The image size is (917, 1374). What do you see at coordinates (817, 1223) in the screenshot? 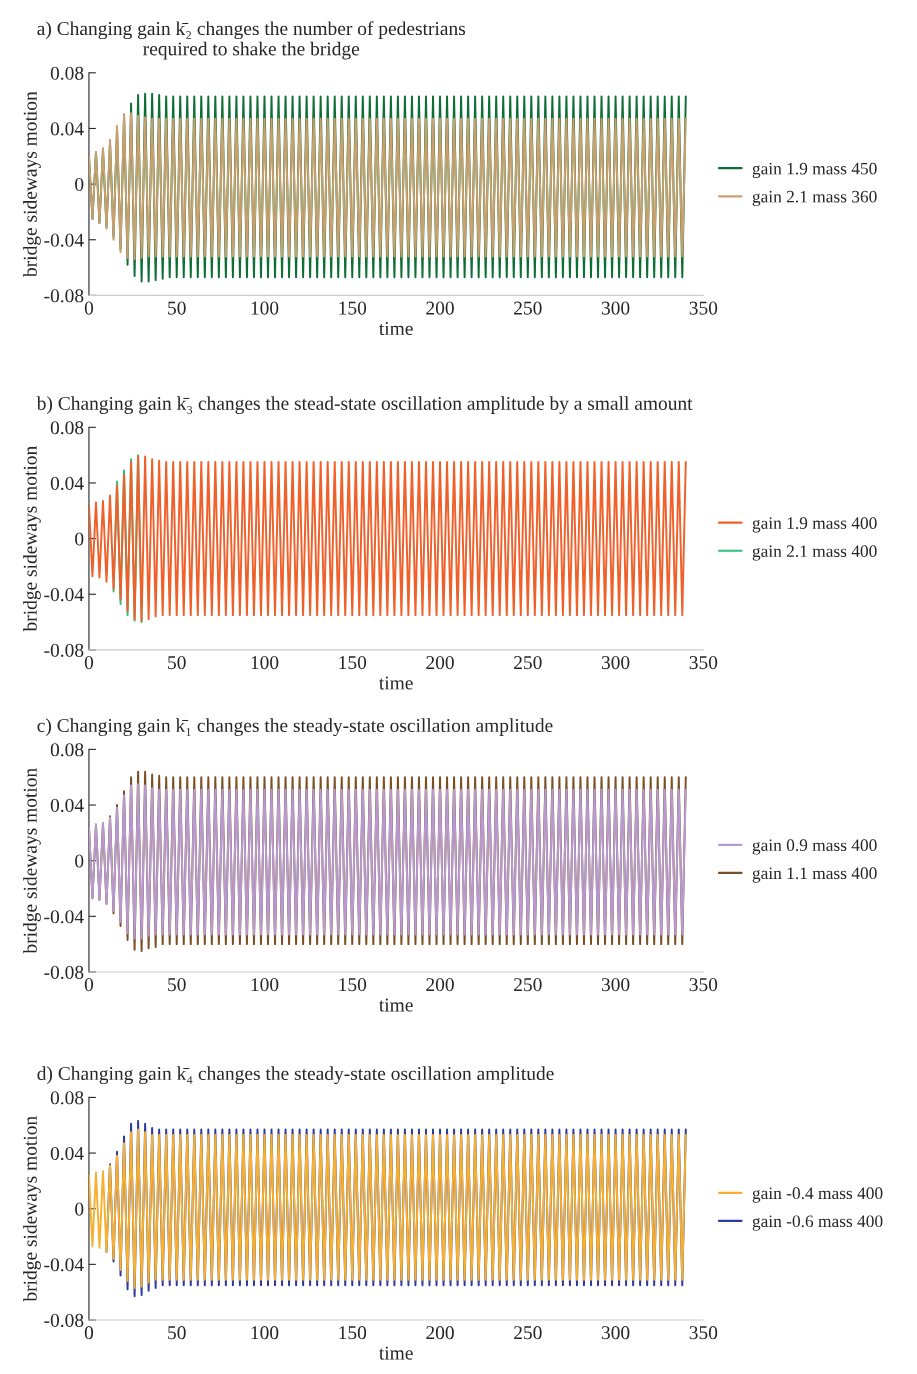
I see `legend-label: gain -0.6 mass 400` at bounding box center [817, 1223].